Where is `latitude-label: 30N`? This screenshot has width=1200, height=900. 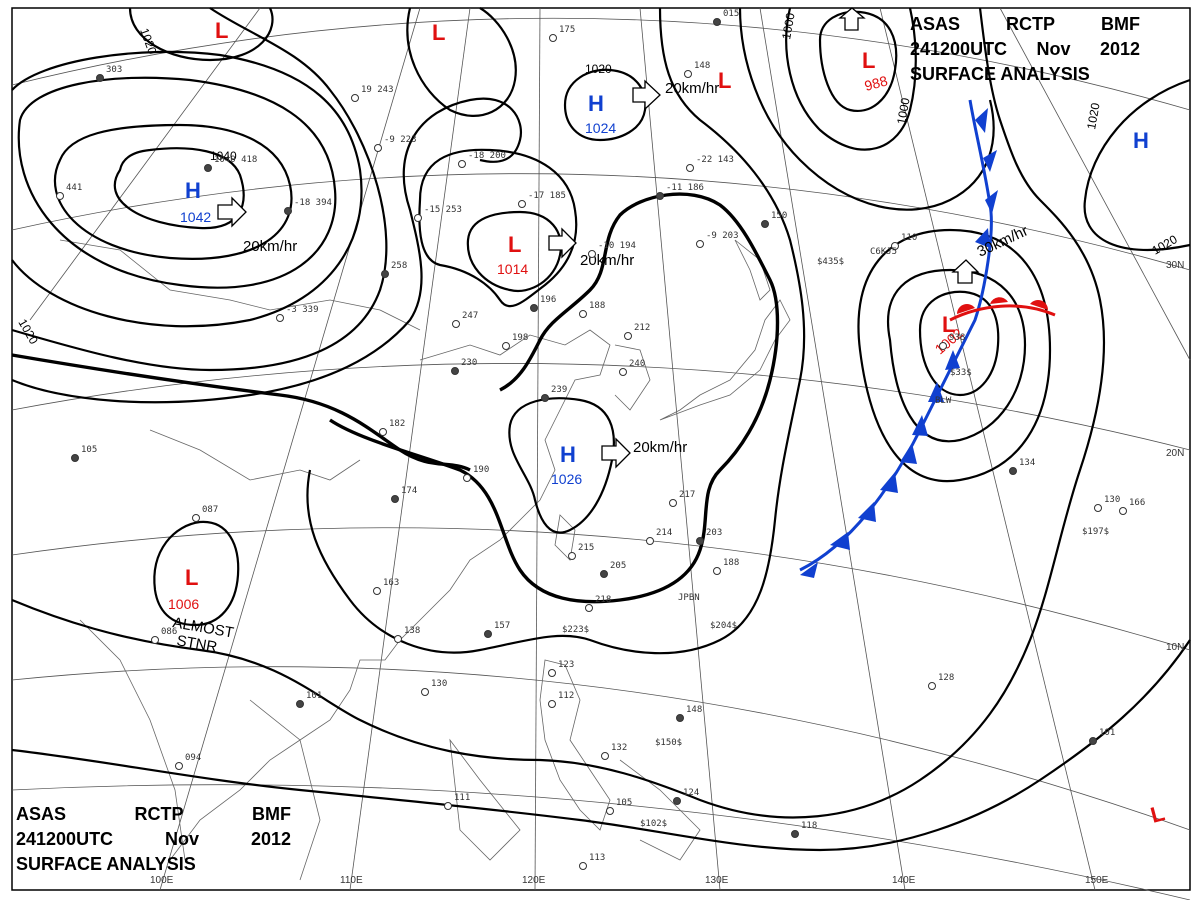 latitude-label: 30N is located at coordinates (1175, 265).